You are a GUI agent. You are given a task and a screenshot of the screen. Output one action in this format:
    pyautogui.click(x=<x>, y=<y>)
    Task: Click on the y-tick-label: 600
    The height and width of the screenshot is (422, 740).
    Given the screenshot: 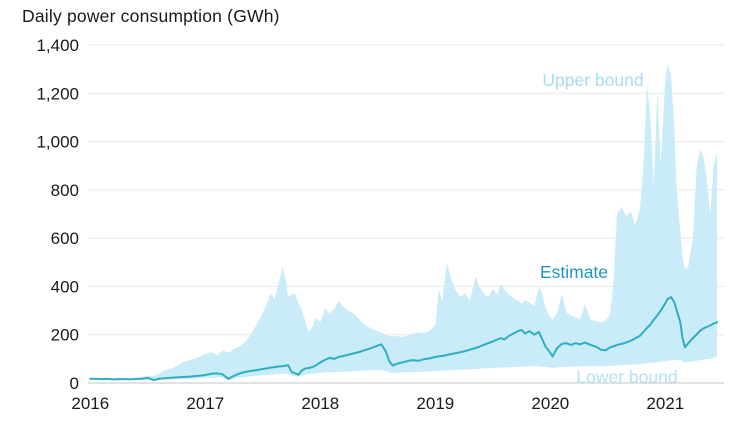 What is the action you would take?
    pyautogui.click(x=65, y=238)
    